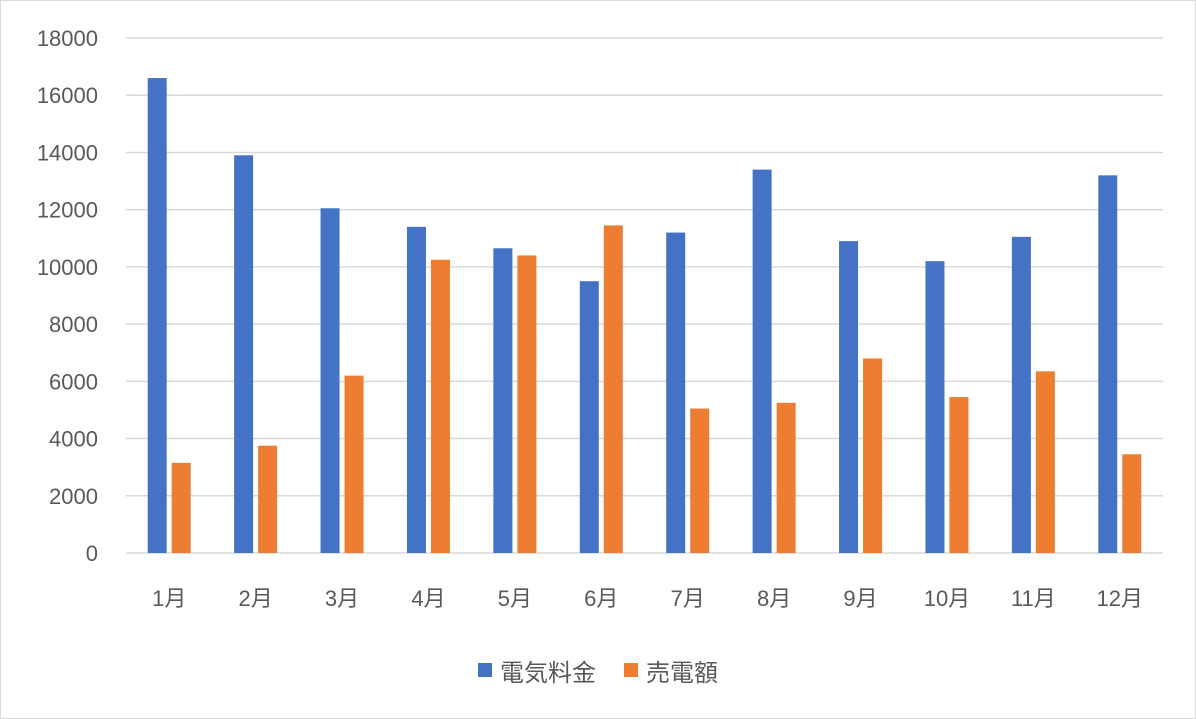  Describe the element at coordinates (67, 95) in the screenshot. I see `y-tick-label-8: 16000` at that location.